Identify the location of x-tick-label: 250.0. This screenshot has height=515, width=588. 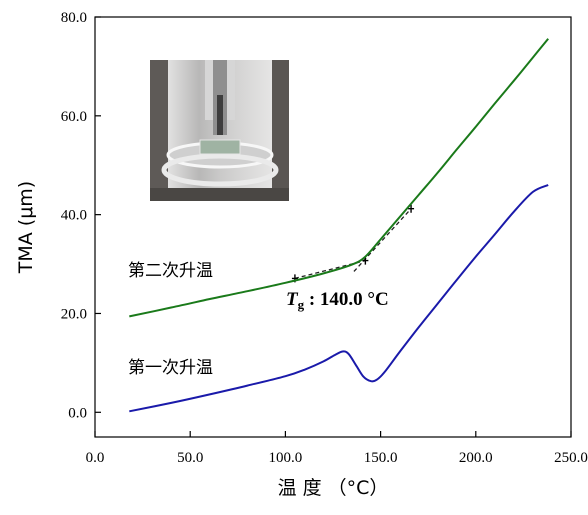
(571, 458).